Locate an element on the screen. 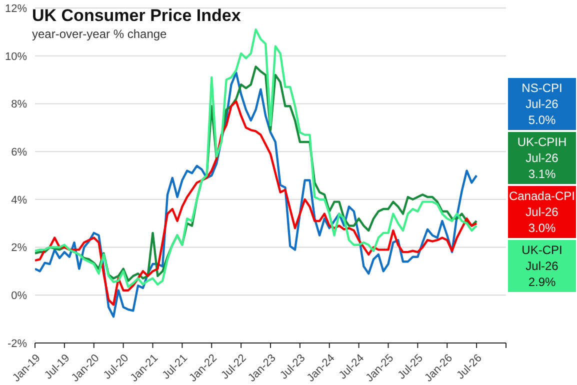 This screenshot has height=385, width=577. text: year-over-year % change is located at coordinates (100, 34).